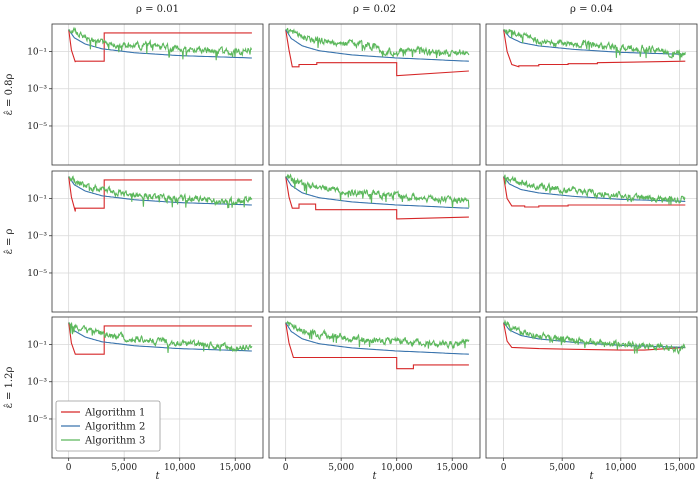 This screenshot has height=491, width=698. I want to click on legend-label: Algorithm 3, so click(114, 441).